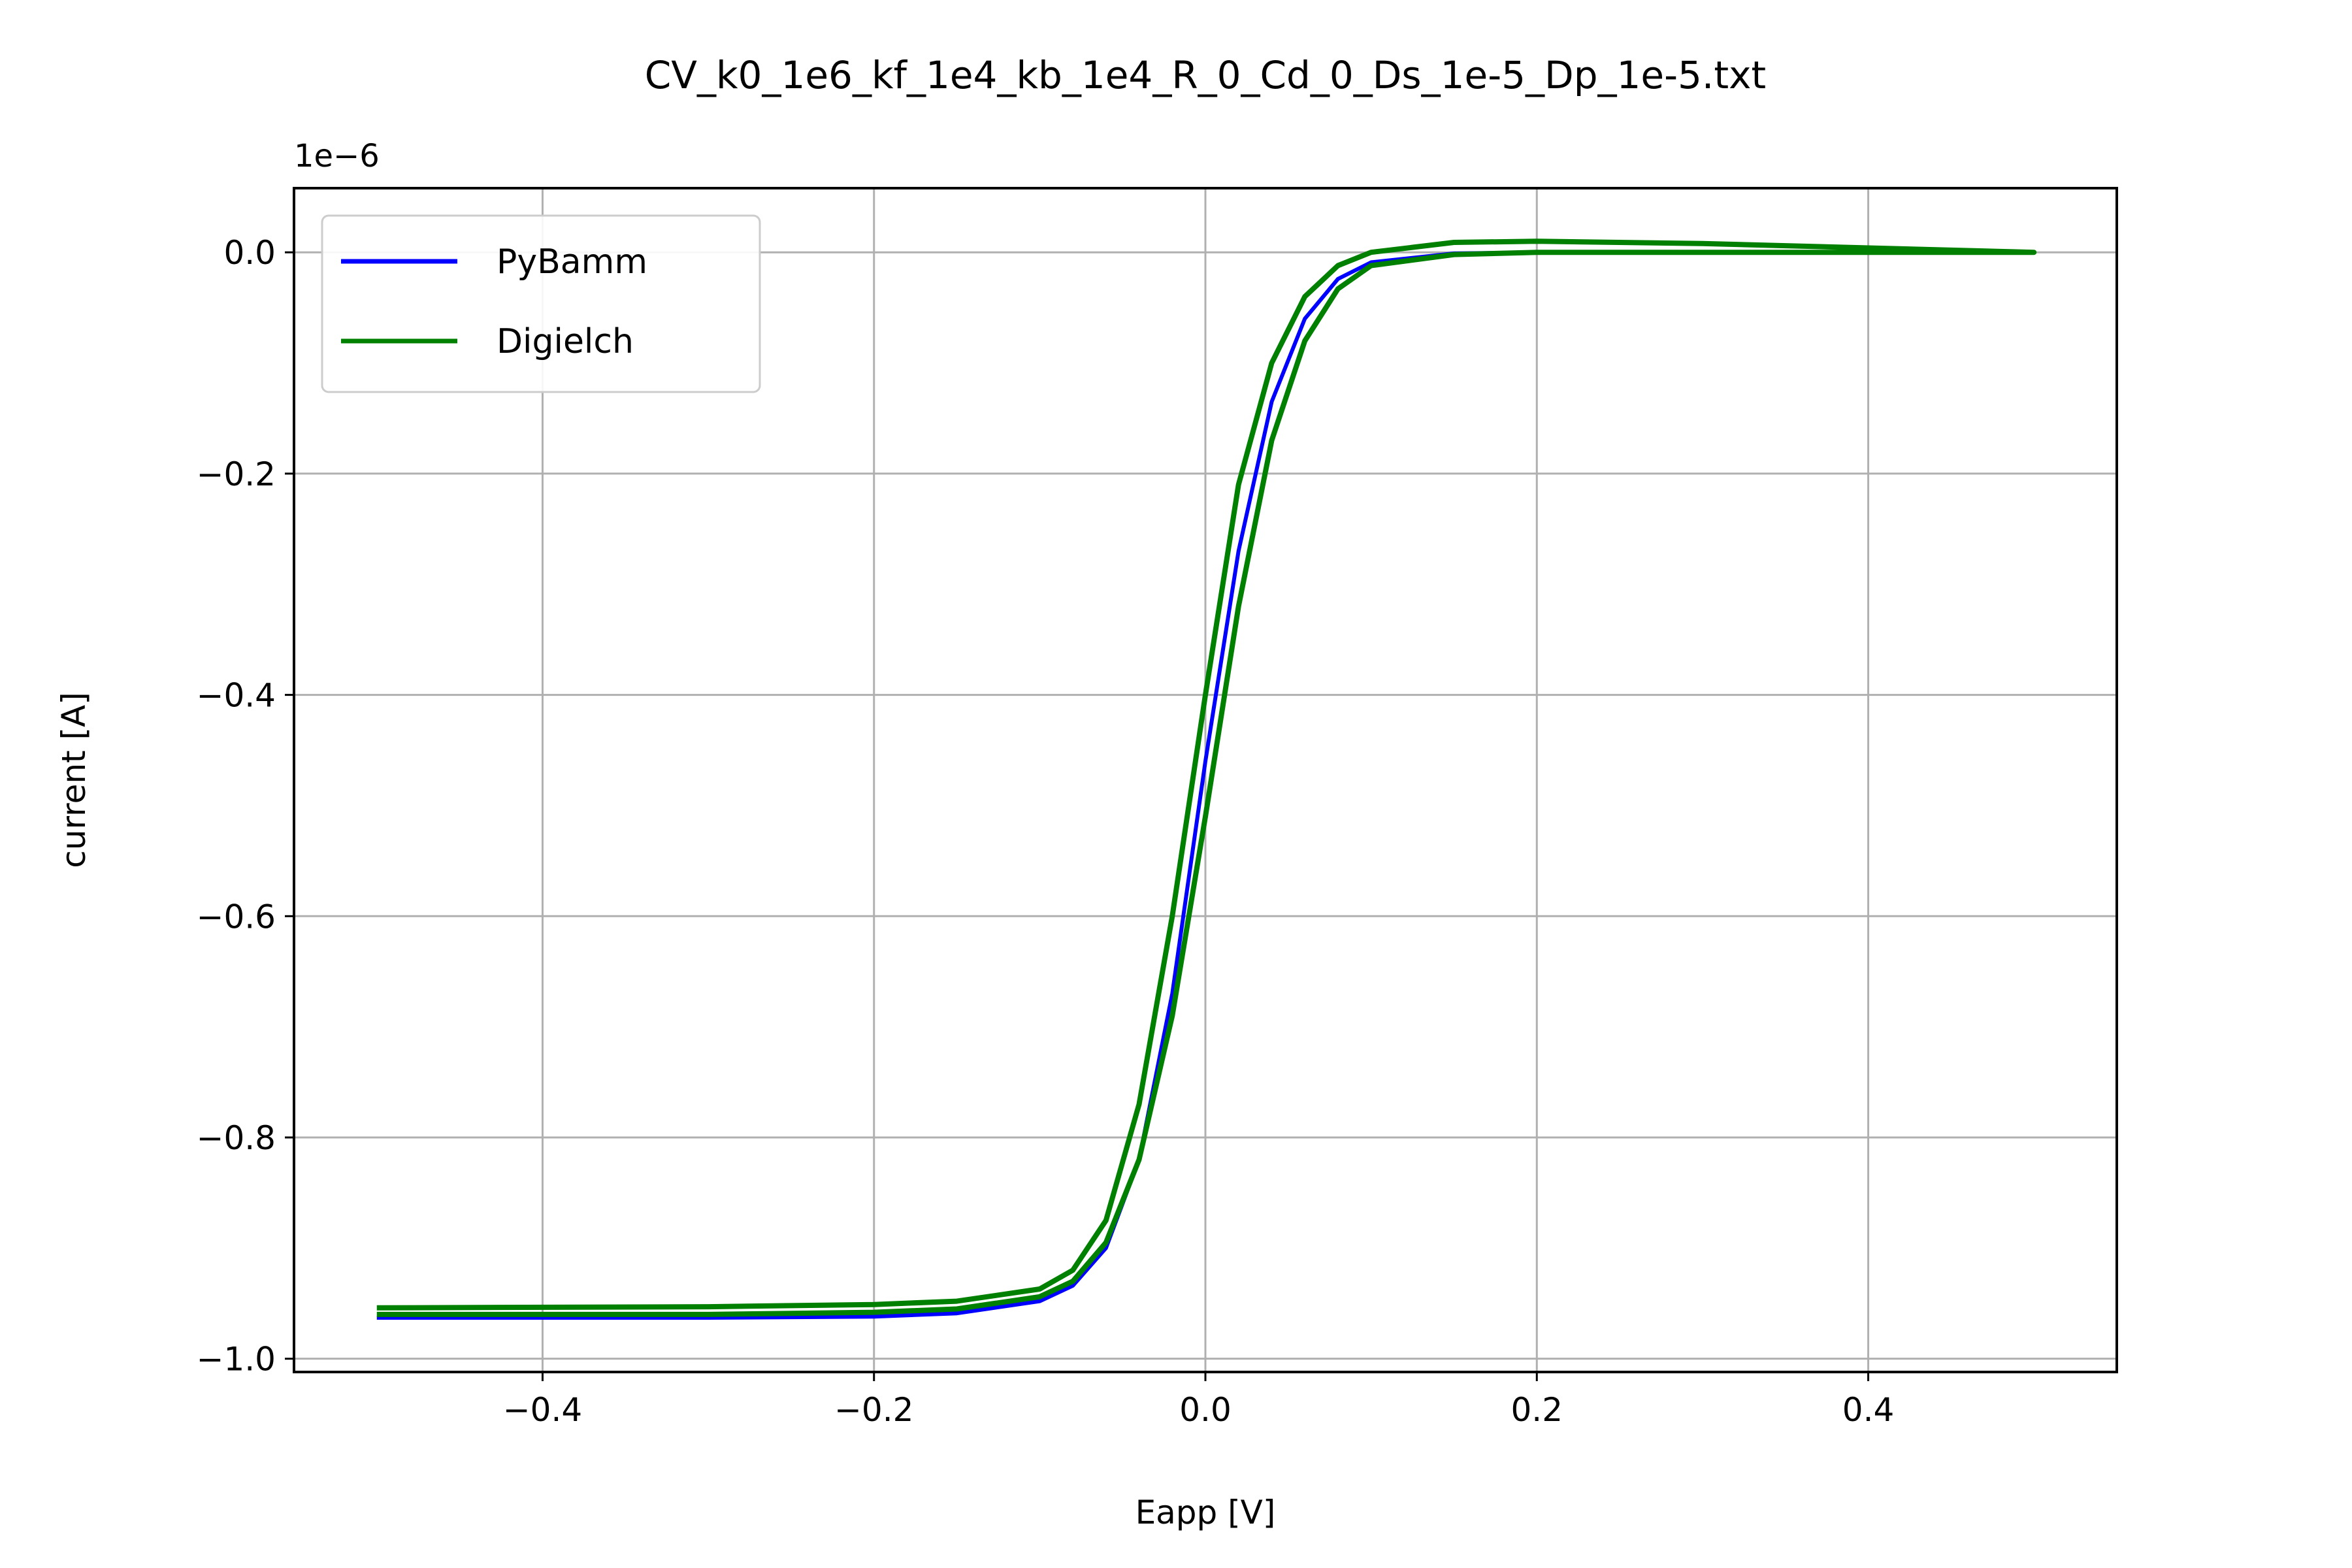 Image resolution: width=2352 pixels, height=1568 pixels. Describe the element at coordinates (236, 1360) in the screenshot. I see `y-tick-label: −1.0` at that location.